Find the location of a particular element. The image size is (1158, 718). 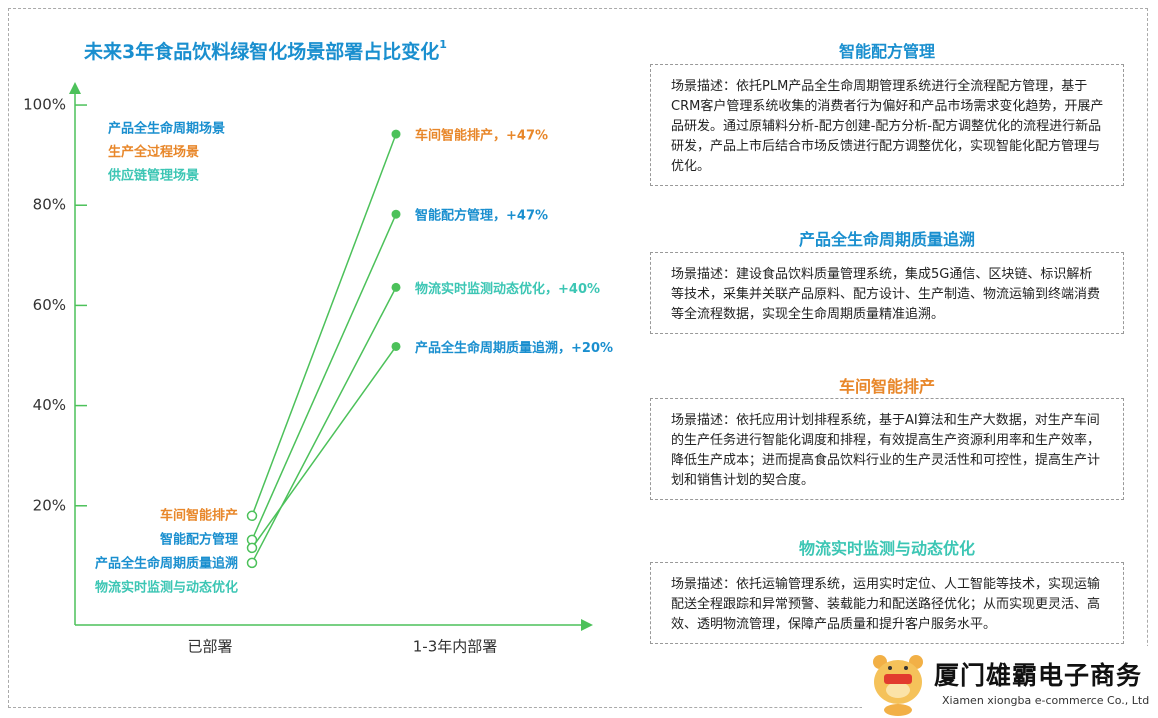

legend-entry: 产品全生命周期场景 is located at coordinates (166, 129).